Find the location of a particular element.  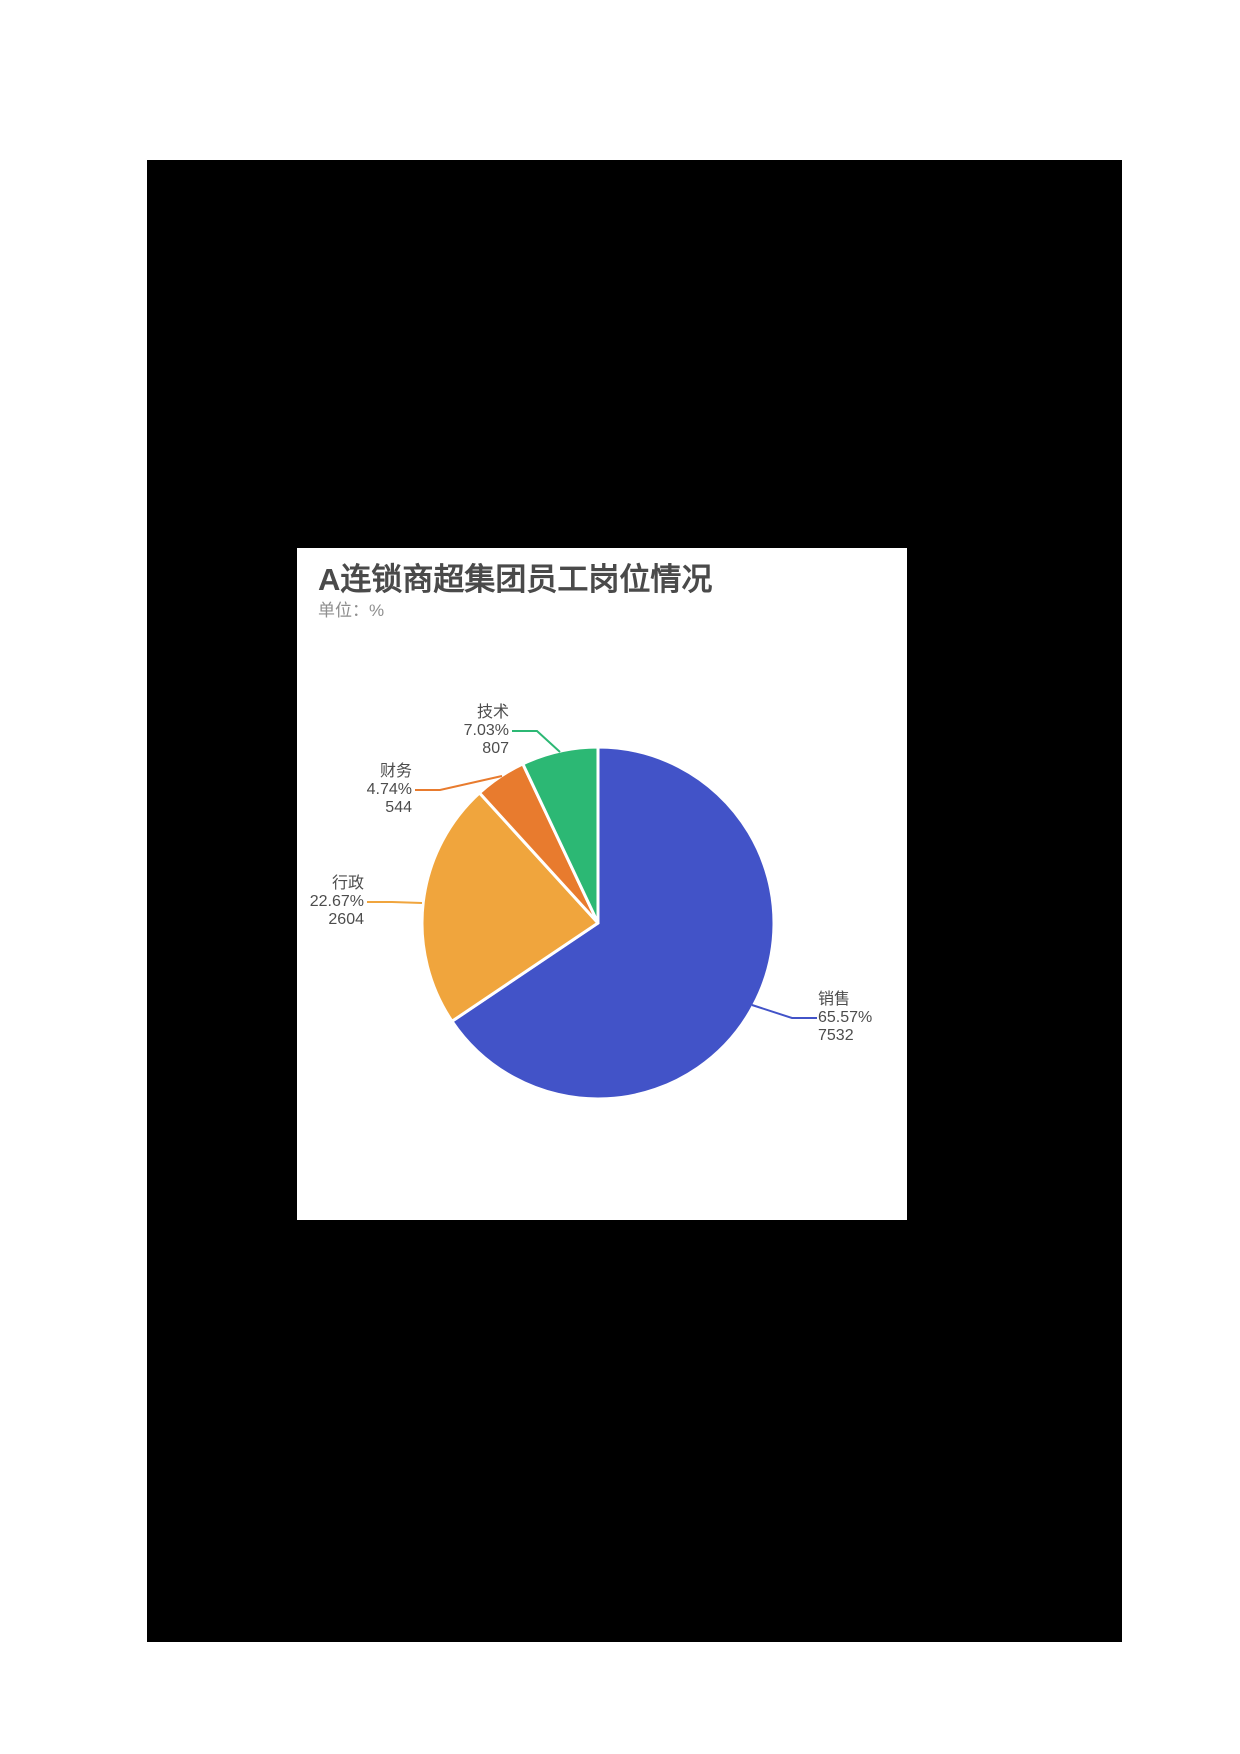

pie-label-value: 544 is located at coordinates (398, 807).